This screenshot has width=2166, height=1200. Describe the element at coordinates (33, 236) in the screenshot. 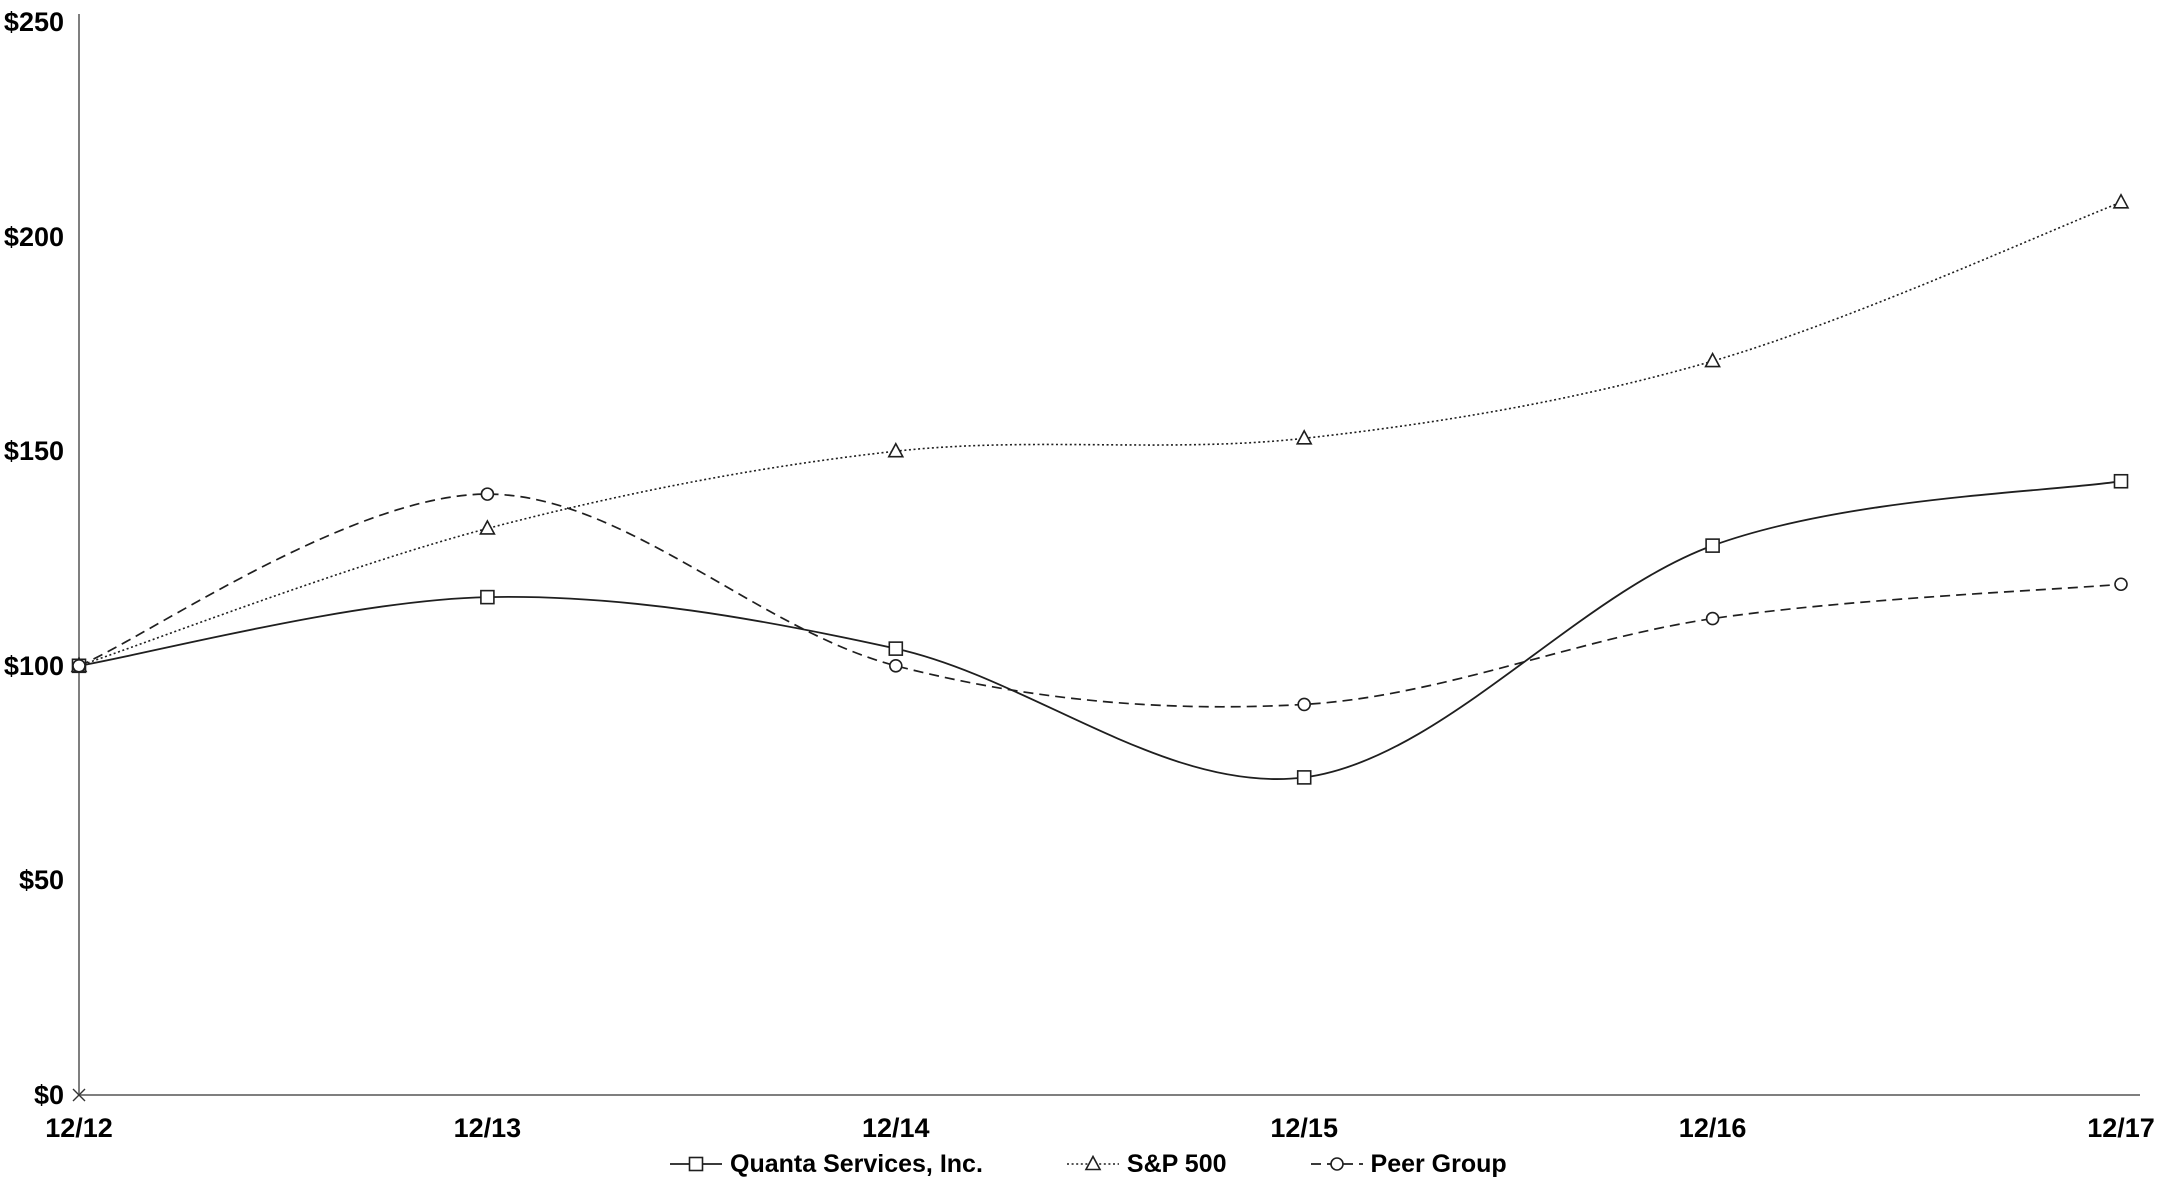

I see `y-axis-label: $200` at that location.